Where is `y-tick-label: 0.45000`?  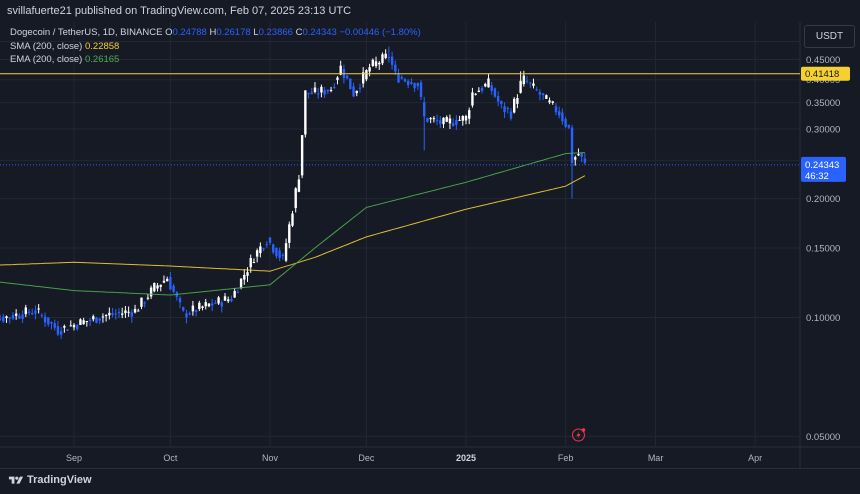 y-tick-label: 0.45000 is located at coordinates (823, 60).